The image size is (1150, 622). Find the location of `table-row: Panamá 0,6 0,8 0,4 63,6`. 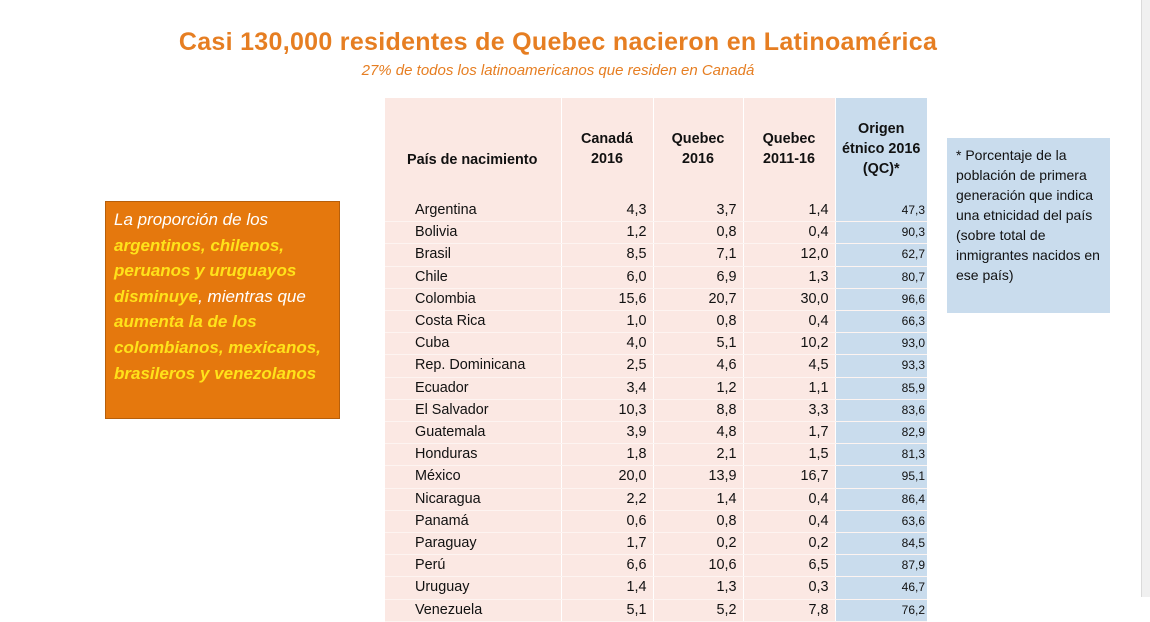

table-row: Panamá 0,6 0,8 0,4 63,6 is located at coordinates (656, 522).